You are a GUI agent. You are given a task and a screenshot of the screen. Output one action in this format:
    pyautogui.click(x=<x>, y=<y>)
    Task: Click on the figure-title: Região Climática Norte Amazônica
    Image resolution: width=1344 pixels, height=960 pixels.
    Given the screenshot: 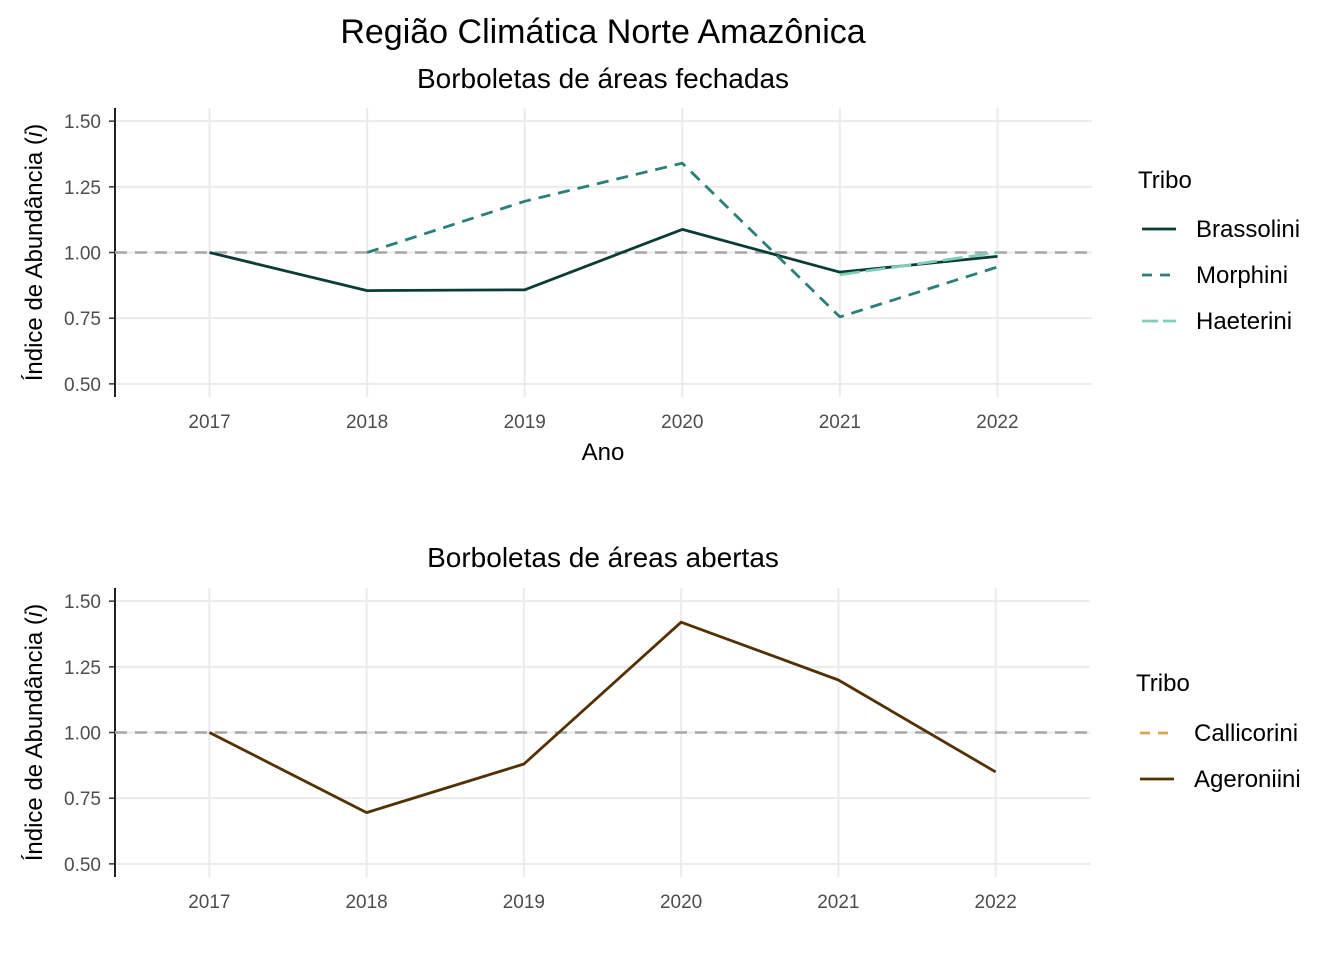 What is the action you would take?
    pyautogui.click(x=602, y=32)
    